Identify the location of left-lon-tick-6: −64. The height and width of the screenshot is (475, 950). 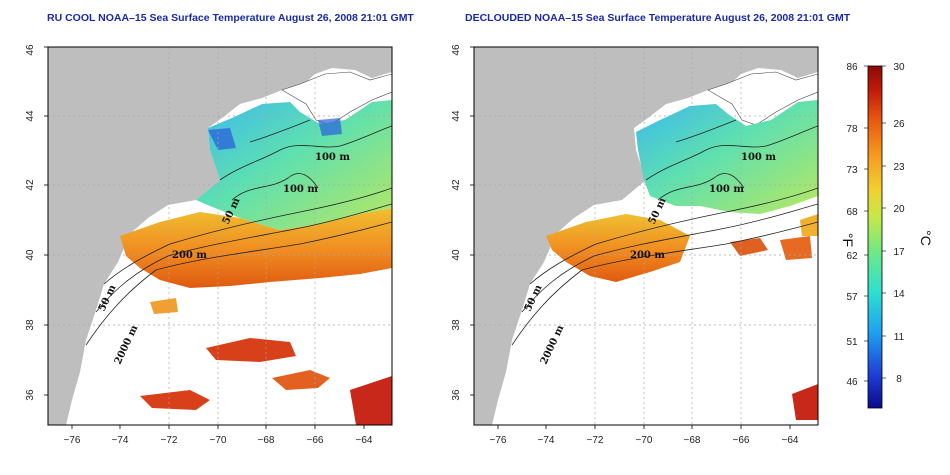
(364, 440).